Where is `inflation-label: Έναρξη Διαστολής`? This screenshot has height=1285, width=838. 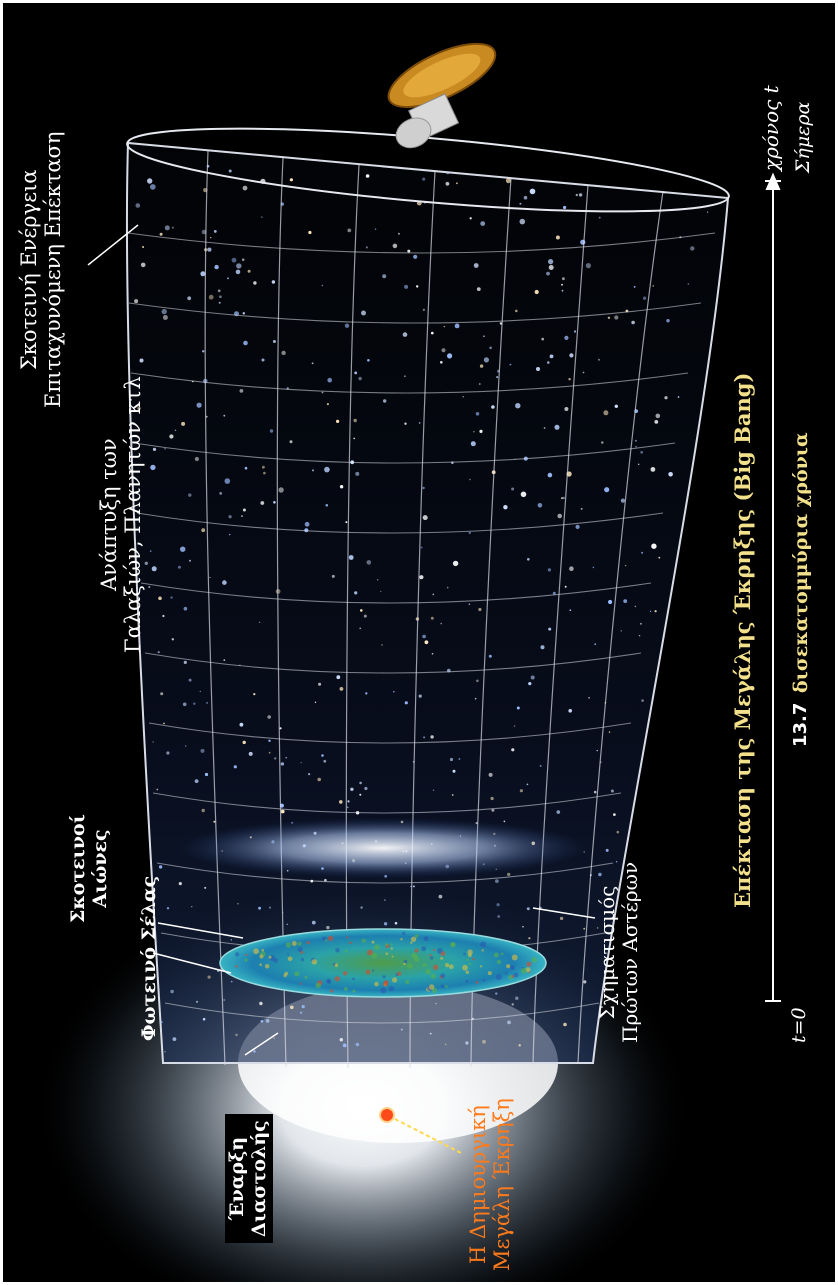 inflation-label: Έναρξη Διαστολής is located at coordinates (249, 1178).